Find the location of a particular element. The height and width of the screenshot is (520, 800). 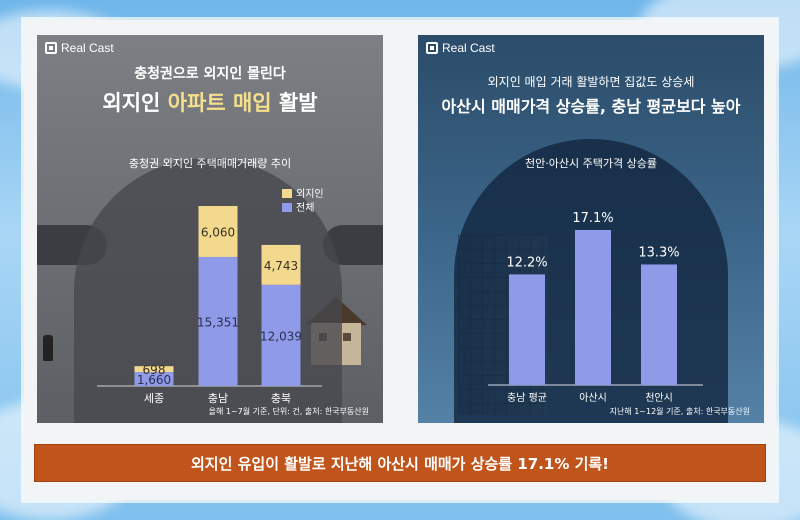

data-label-total: 15,351 is located at coordinates (218, 322).